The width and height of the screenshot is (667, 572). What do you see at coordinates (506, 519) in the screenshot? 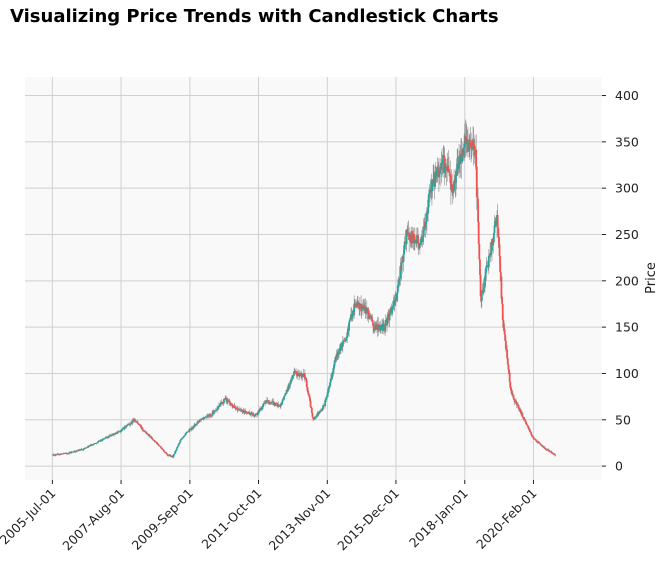
I see `x-tick-label: 2020-Feb-01` at bounding box center [506, 519].